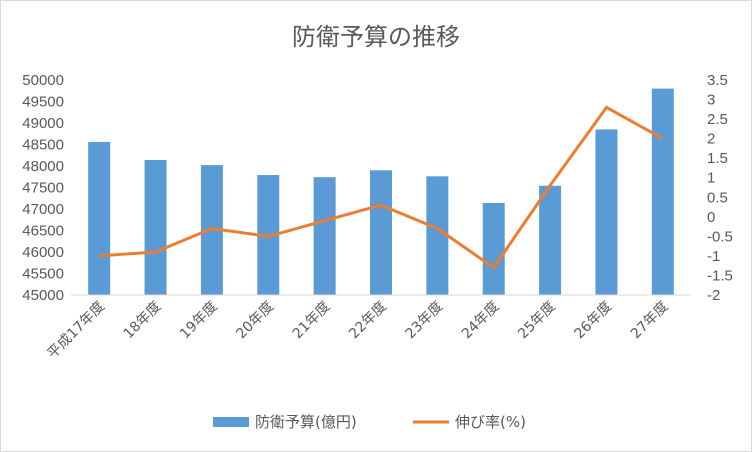 The image size is (752, 452). I want to click on left-tick-label: 48500, so click(43, 145).